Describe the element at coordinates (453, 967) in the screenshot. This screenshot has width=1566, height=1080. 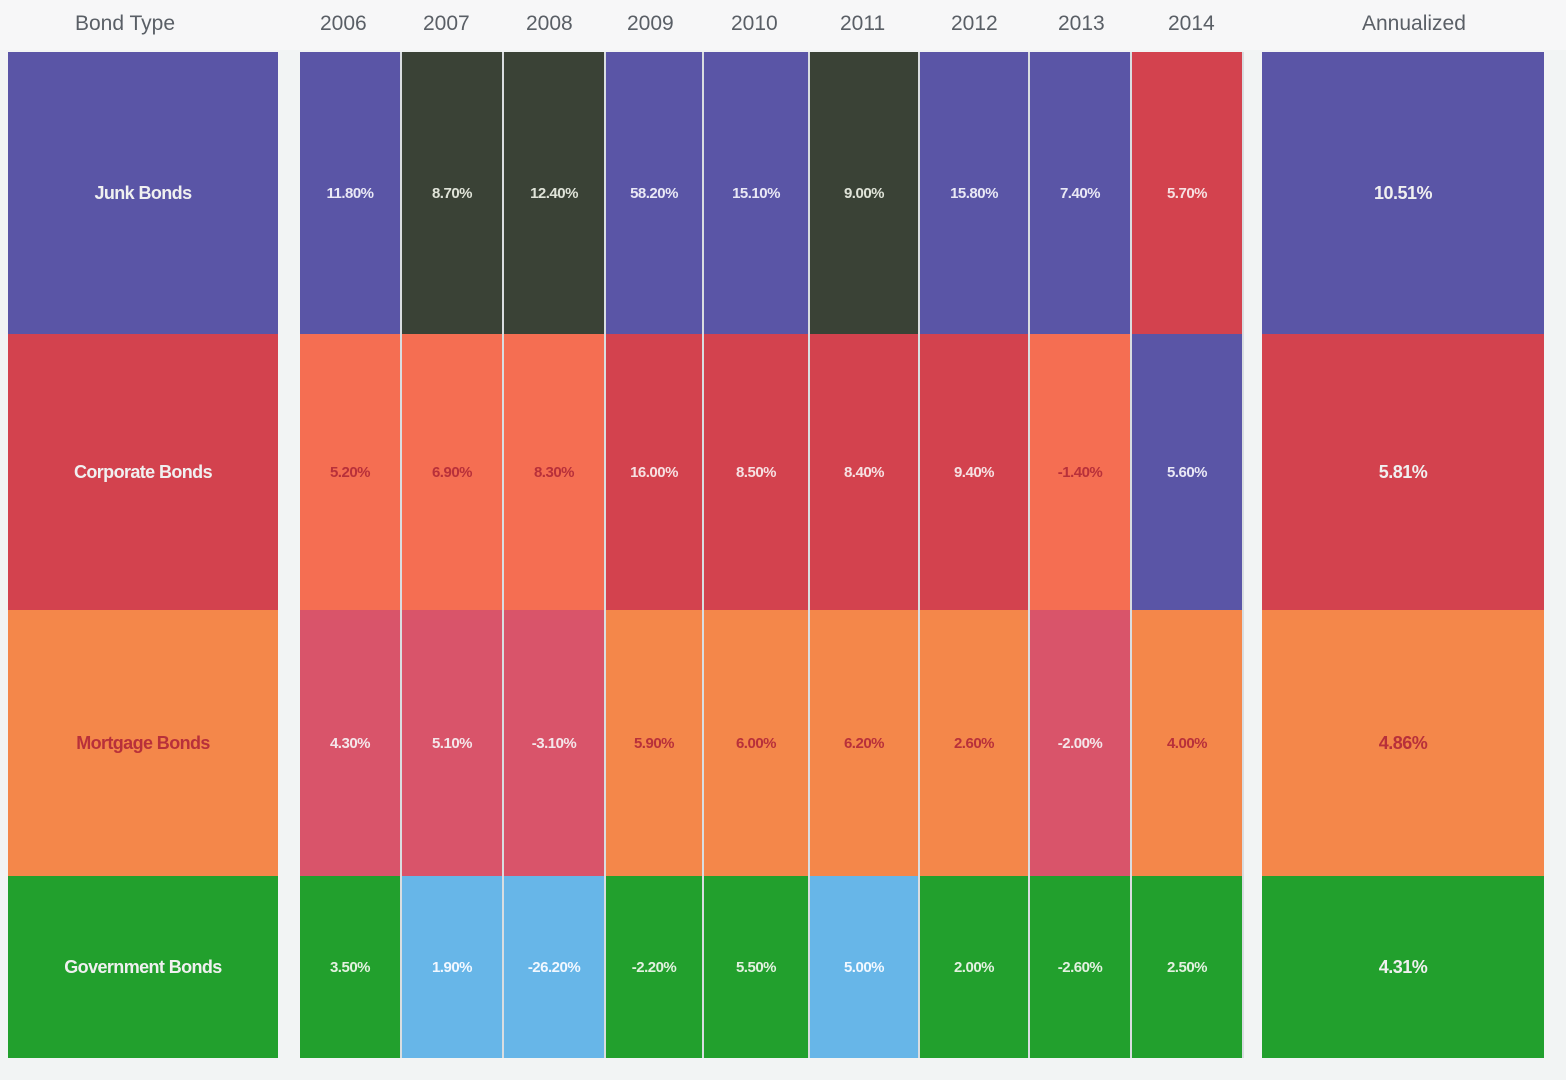
I see `cell-government-bonds-2007: 1.90%` at that location.